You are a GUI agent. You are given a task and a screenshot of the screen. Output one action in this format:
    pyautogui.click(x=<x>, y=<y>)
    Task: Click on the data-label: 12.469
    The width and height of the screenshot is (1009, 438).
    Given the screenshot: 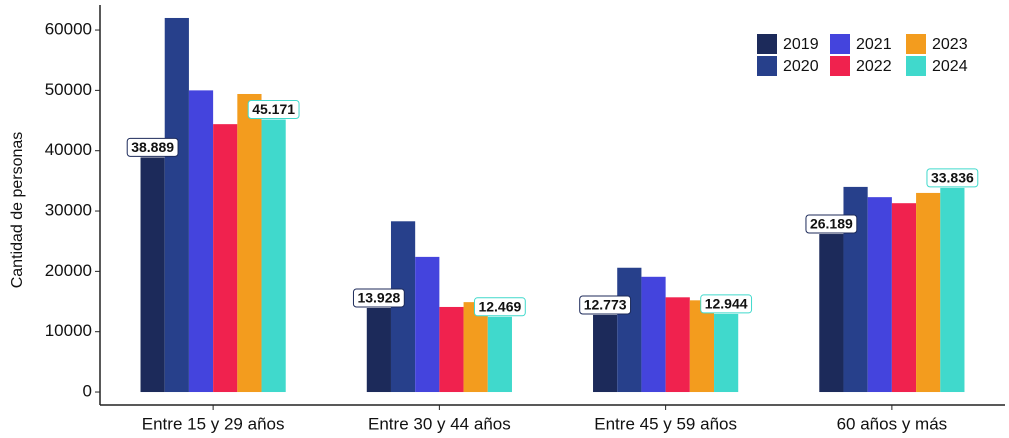 What is the action you would take?
    pyautogui.click(x=499, y=307)
    